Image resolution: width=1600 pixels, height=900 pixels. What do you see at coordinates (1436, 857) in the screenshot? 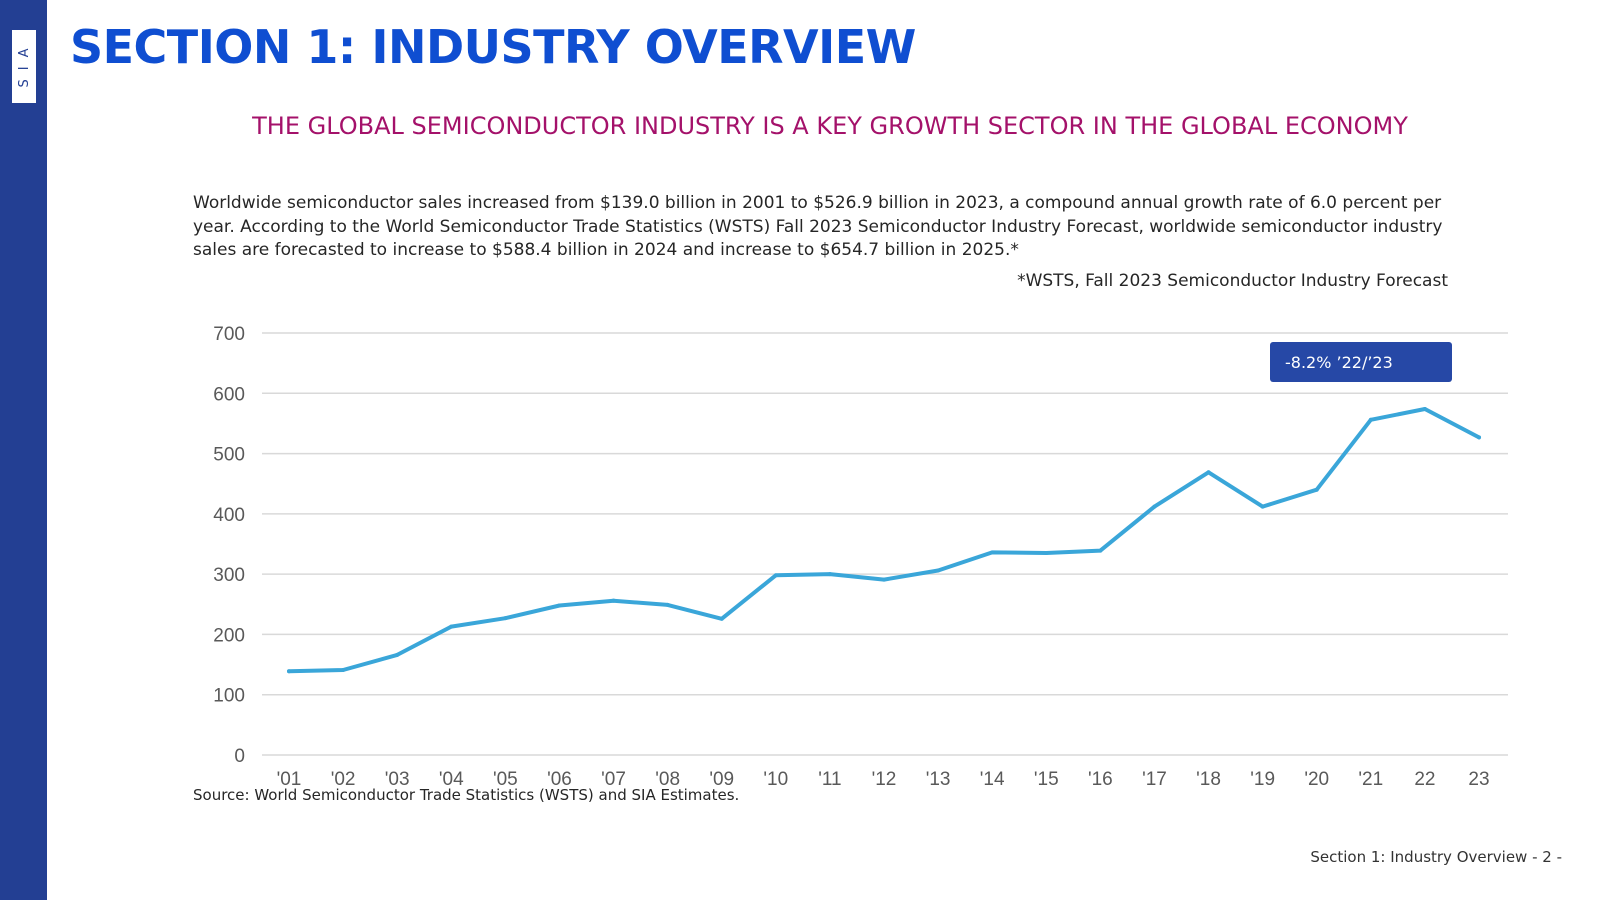
I see `page-footer: Section 1: Industry Overview - 2 -` at bounding box center [1436, 857].